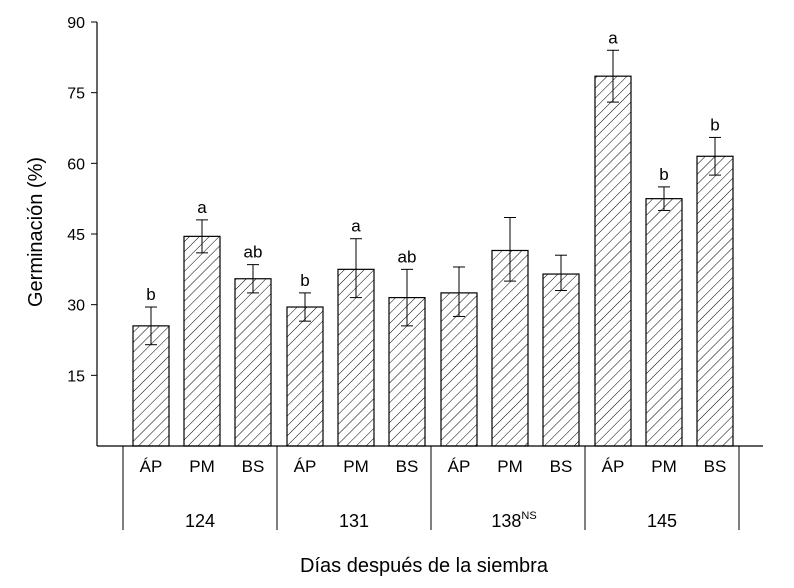  I want to click on x-group-label: 131, so click(354, 521).